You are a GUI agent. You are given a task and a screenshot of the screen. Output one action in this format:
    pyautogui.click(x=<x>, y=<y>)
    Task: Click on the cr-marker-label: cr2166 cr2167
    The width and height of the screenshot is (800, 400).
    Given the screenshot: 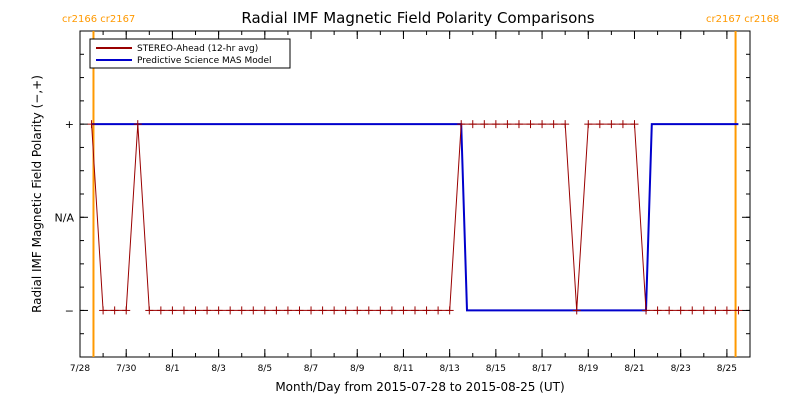 What is the action you would take?
    pyautogui.click(x=98, y=19)
    